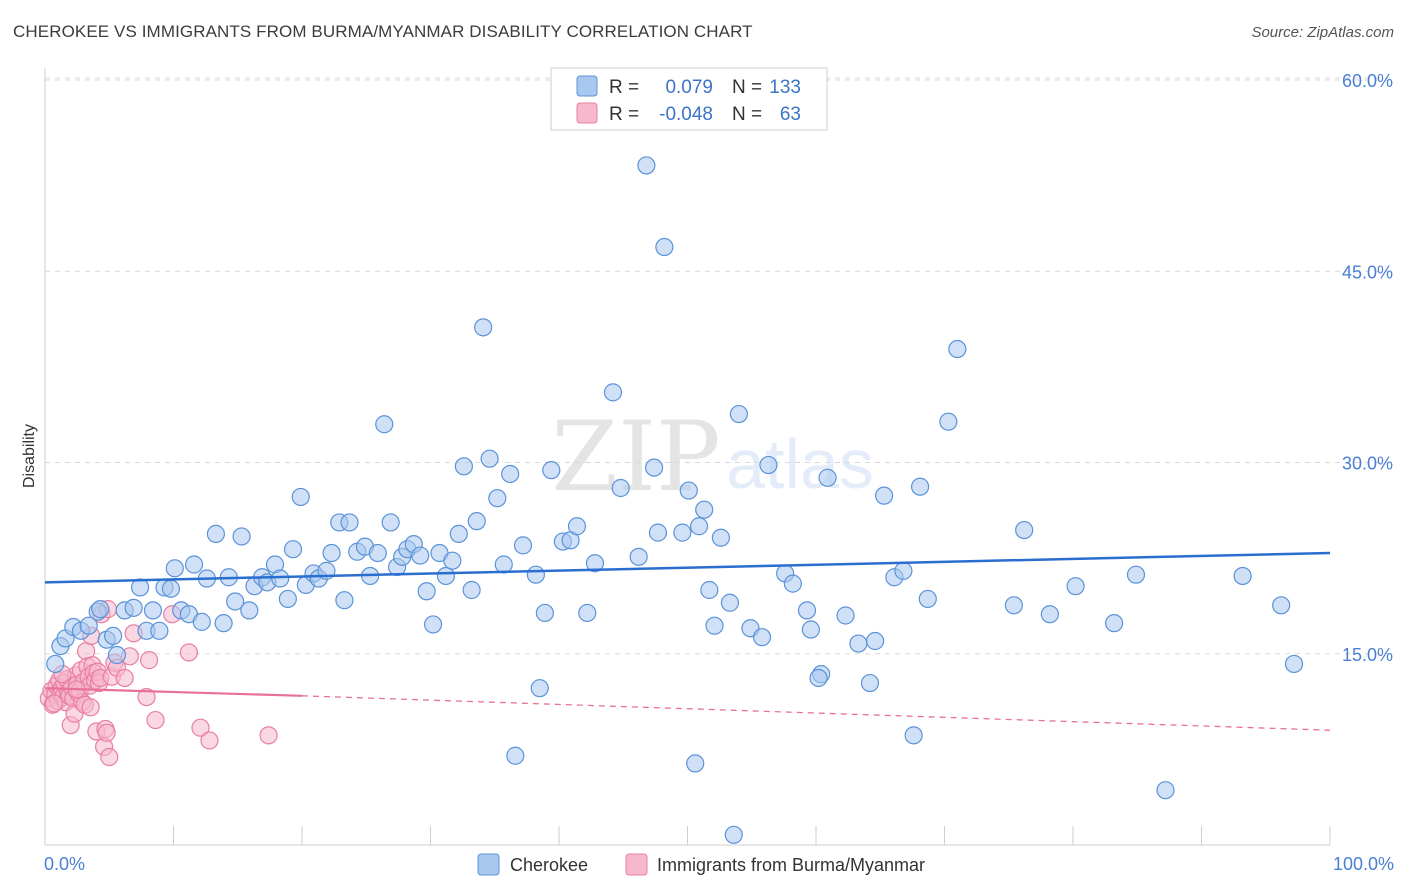  What do you see at coordinates (488, 864) in the screenshot?
I see `bottom-legend-swatch-cherokee` at bounding box center [488, 864].